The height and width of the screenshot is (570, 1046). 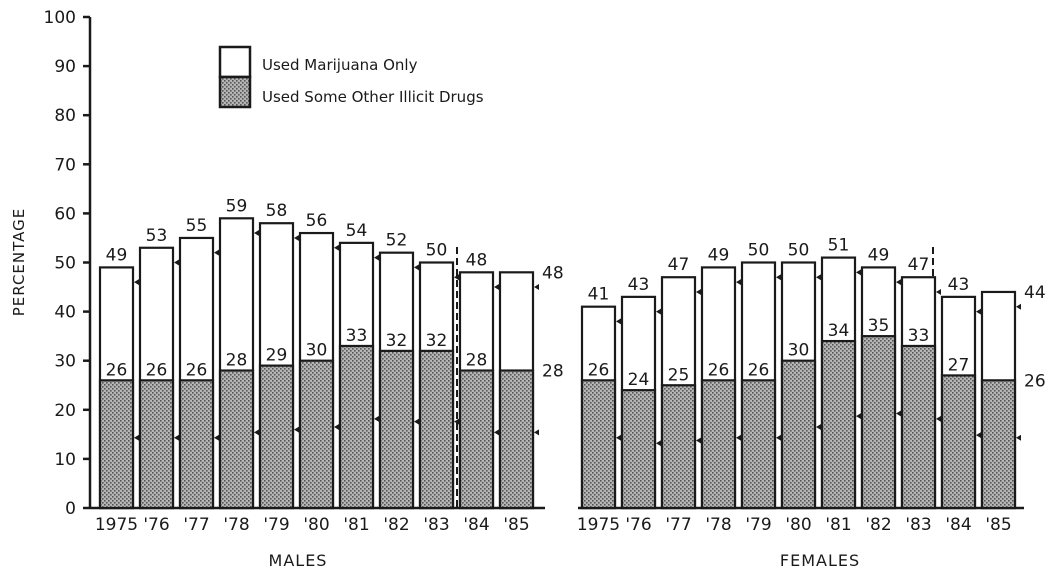 I want to click on x-tick-label: '83, so click(x=918, y=525).